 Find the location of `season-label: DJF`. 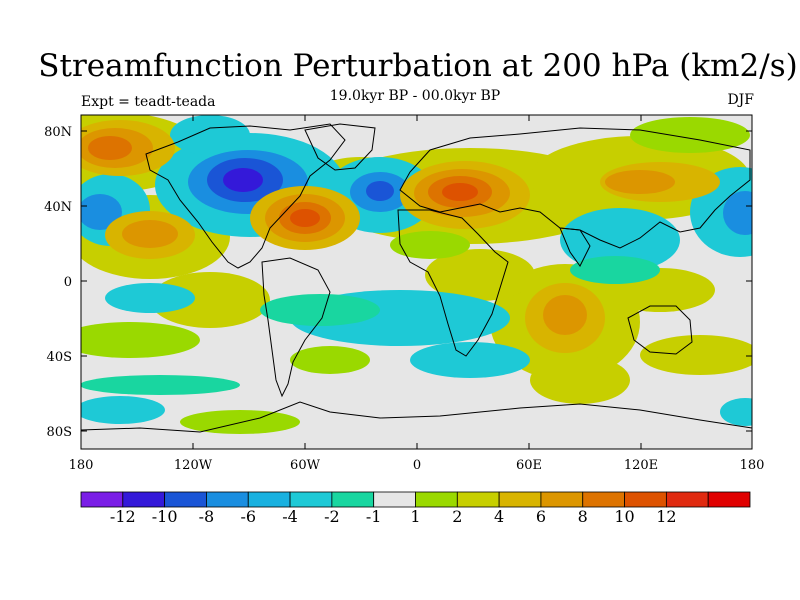

season-label: DJF is located at coordinates (740, 100).